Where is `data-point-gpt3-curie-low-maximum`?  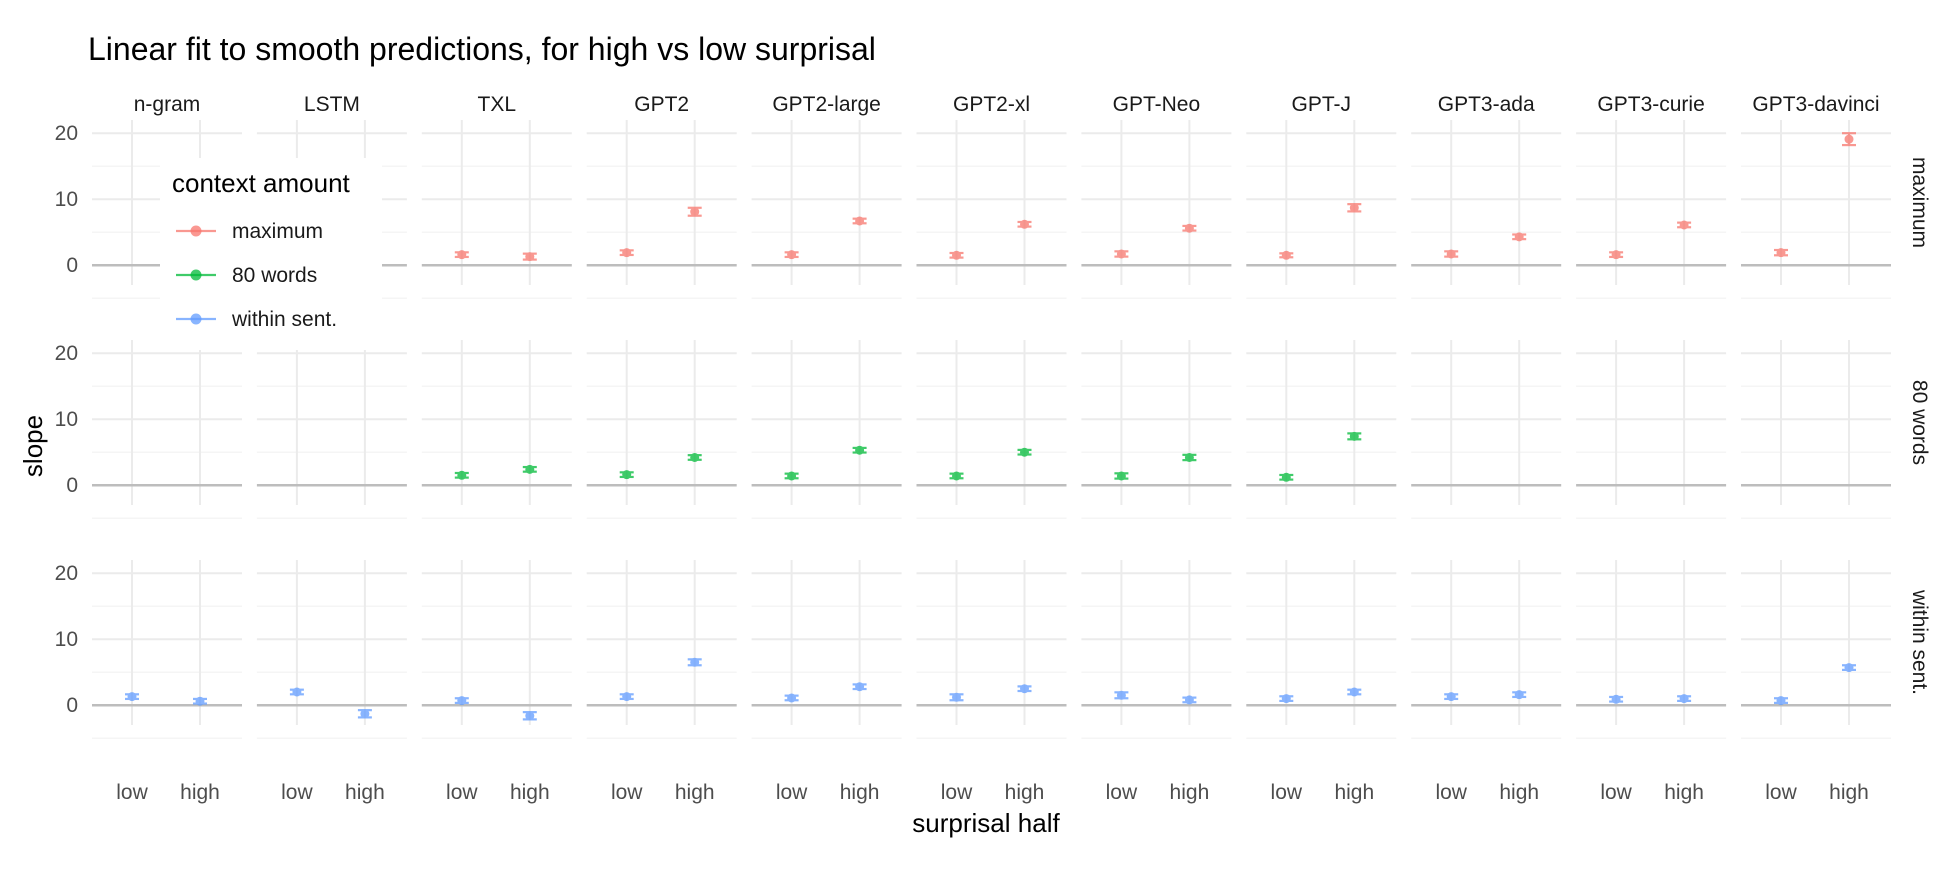 data-point-gpt3-curie-low-maximum is located at coordinates (1616, 255).